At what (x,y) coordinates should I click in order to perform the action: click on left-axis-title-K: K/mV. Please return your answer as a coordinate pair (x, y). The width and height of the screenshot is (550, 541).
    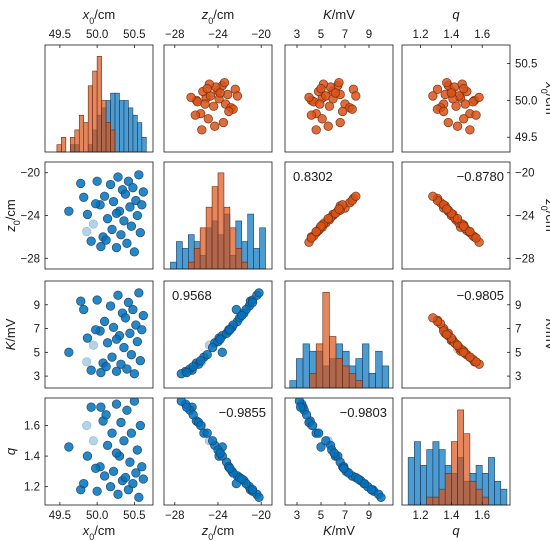
    Looking at the image, I should click on (10, 334).